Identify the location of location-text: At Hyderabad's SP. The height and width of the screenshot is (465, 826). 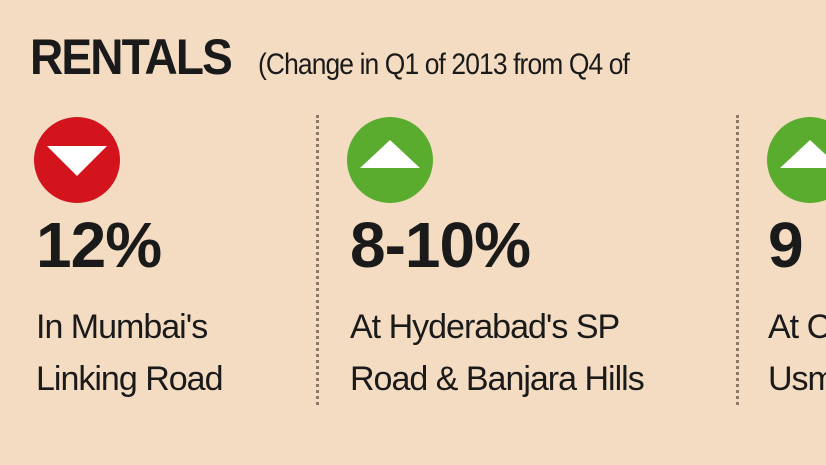
(485, 327).